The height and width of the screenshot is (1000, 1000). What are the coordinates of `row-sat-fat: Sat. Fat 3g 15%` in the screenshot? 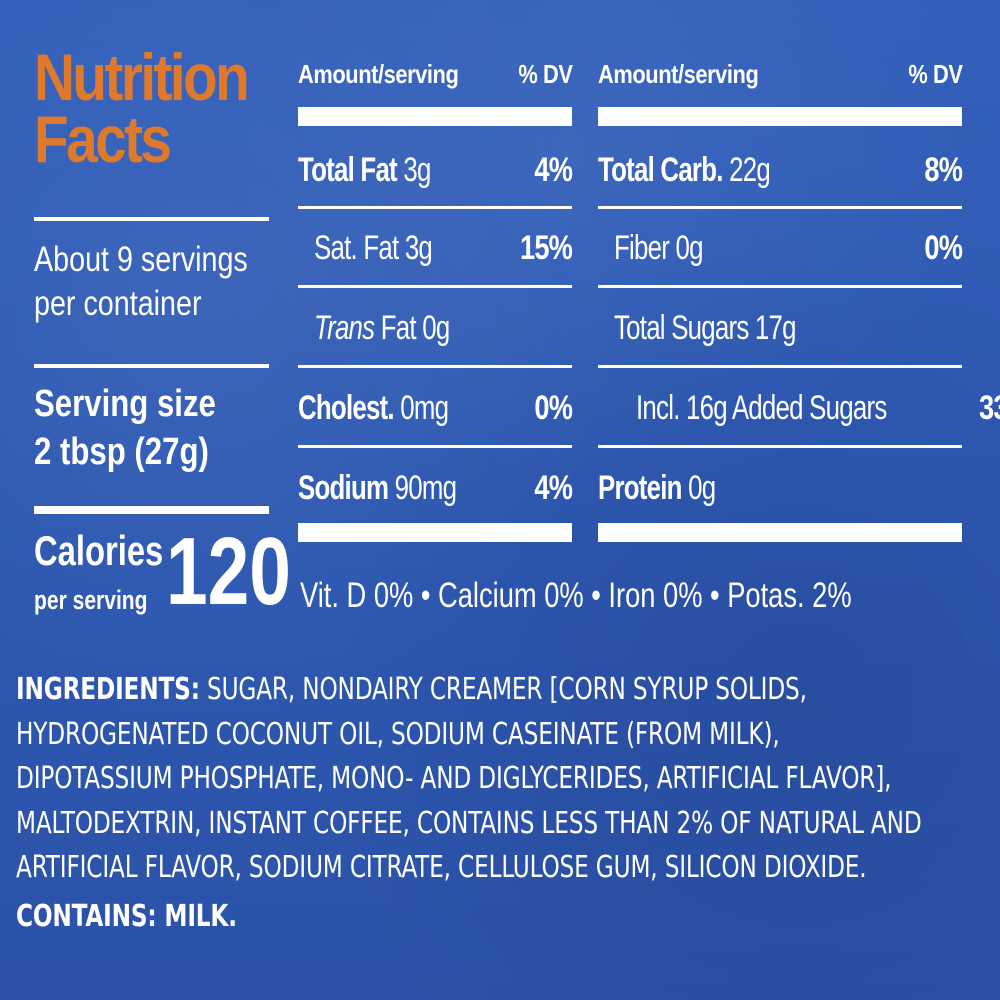 It's located at (443, 247).